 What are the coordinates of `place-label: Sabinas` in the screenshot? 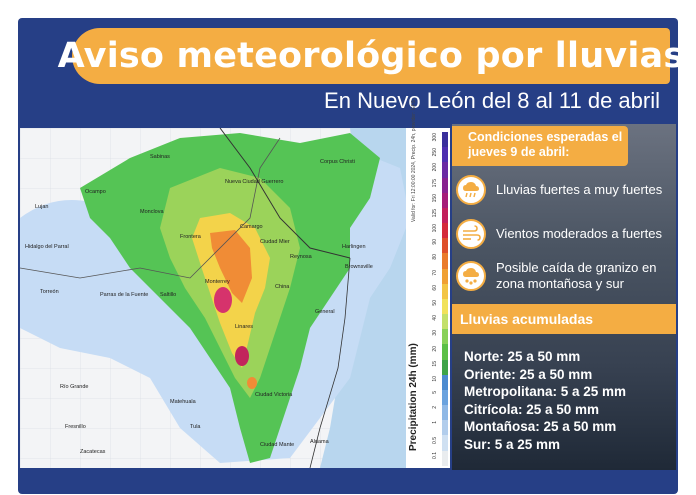 It's located at (160, 157).